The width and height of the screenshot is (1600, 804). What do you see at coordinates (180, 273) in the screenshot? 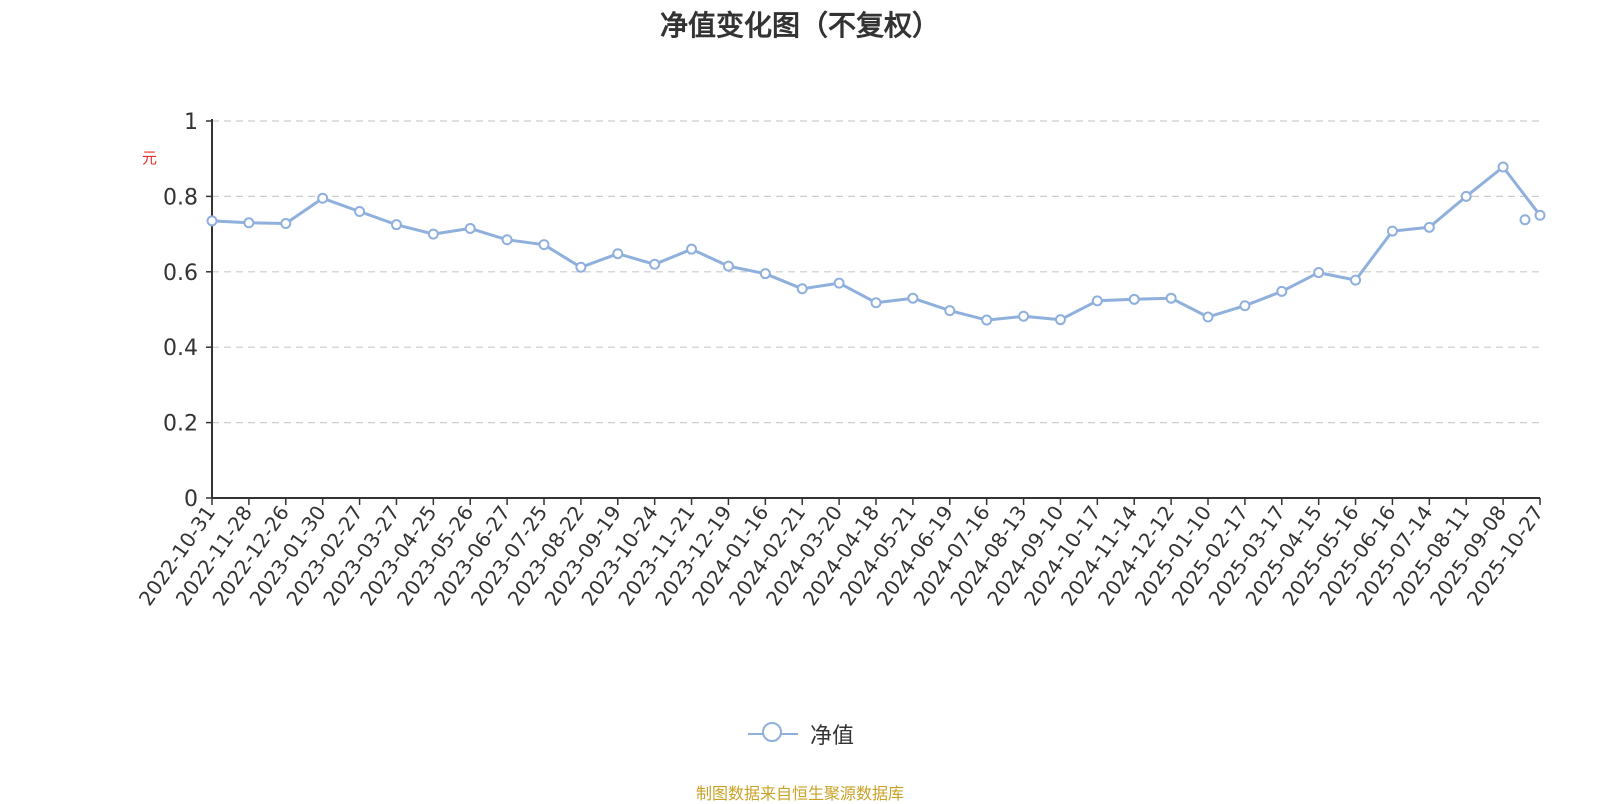
I see `y-tick-label: 0.6` at bounding box center [180, 273].